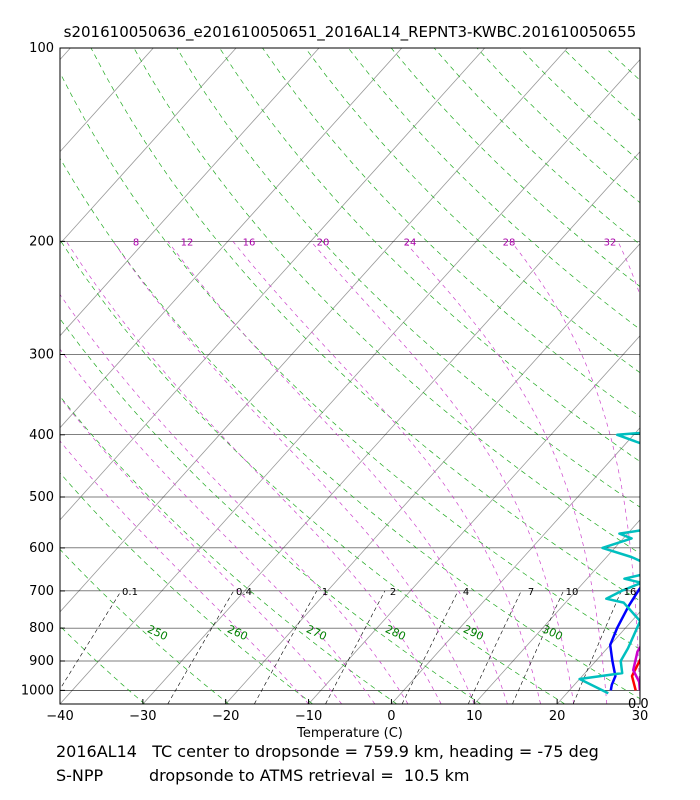 This screenshot has height=800, width=700. What do you see at coordinates (640, 716) in the screenshot?
I see `x-tick-label: 30` at bounding box center [640, 716].